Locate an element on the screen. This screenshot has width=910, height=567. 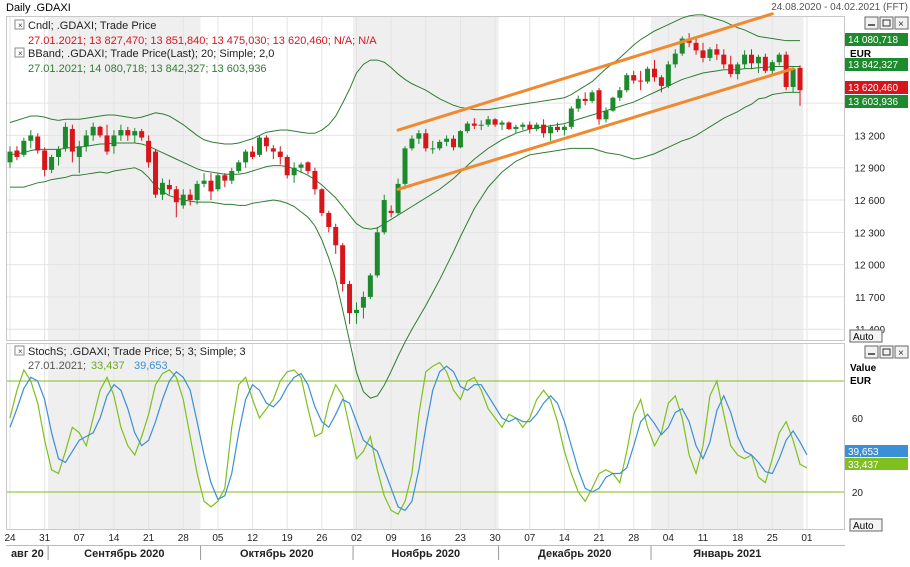
price-auto-button: Auto is located at coordinates (866, 336).